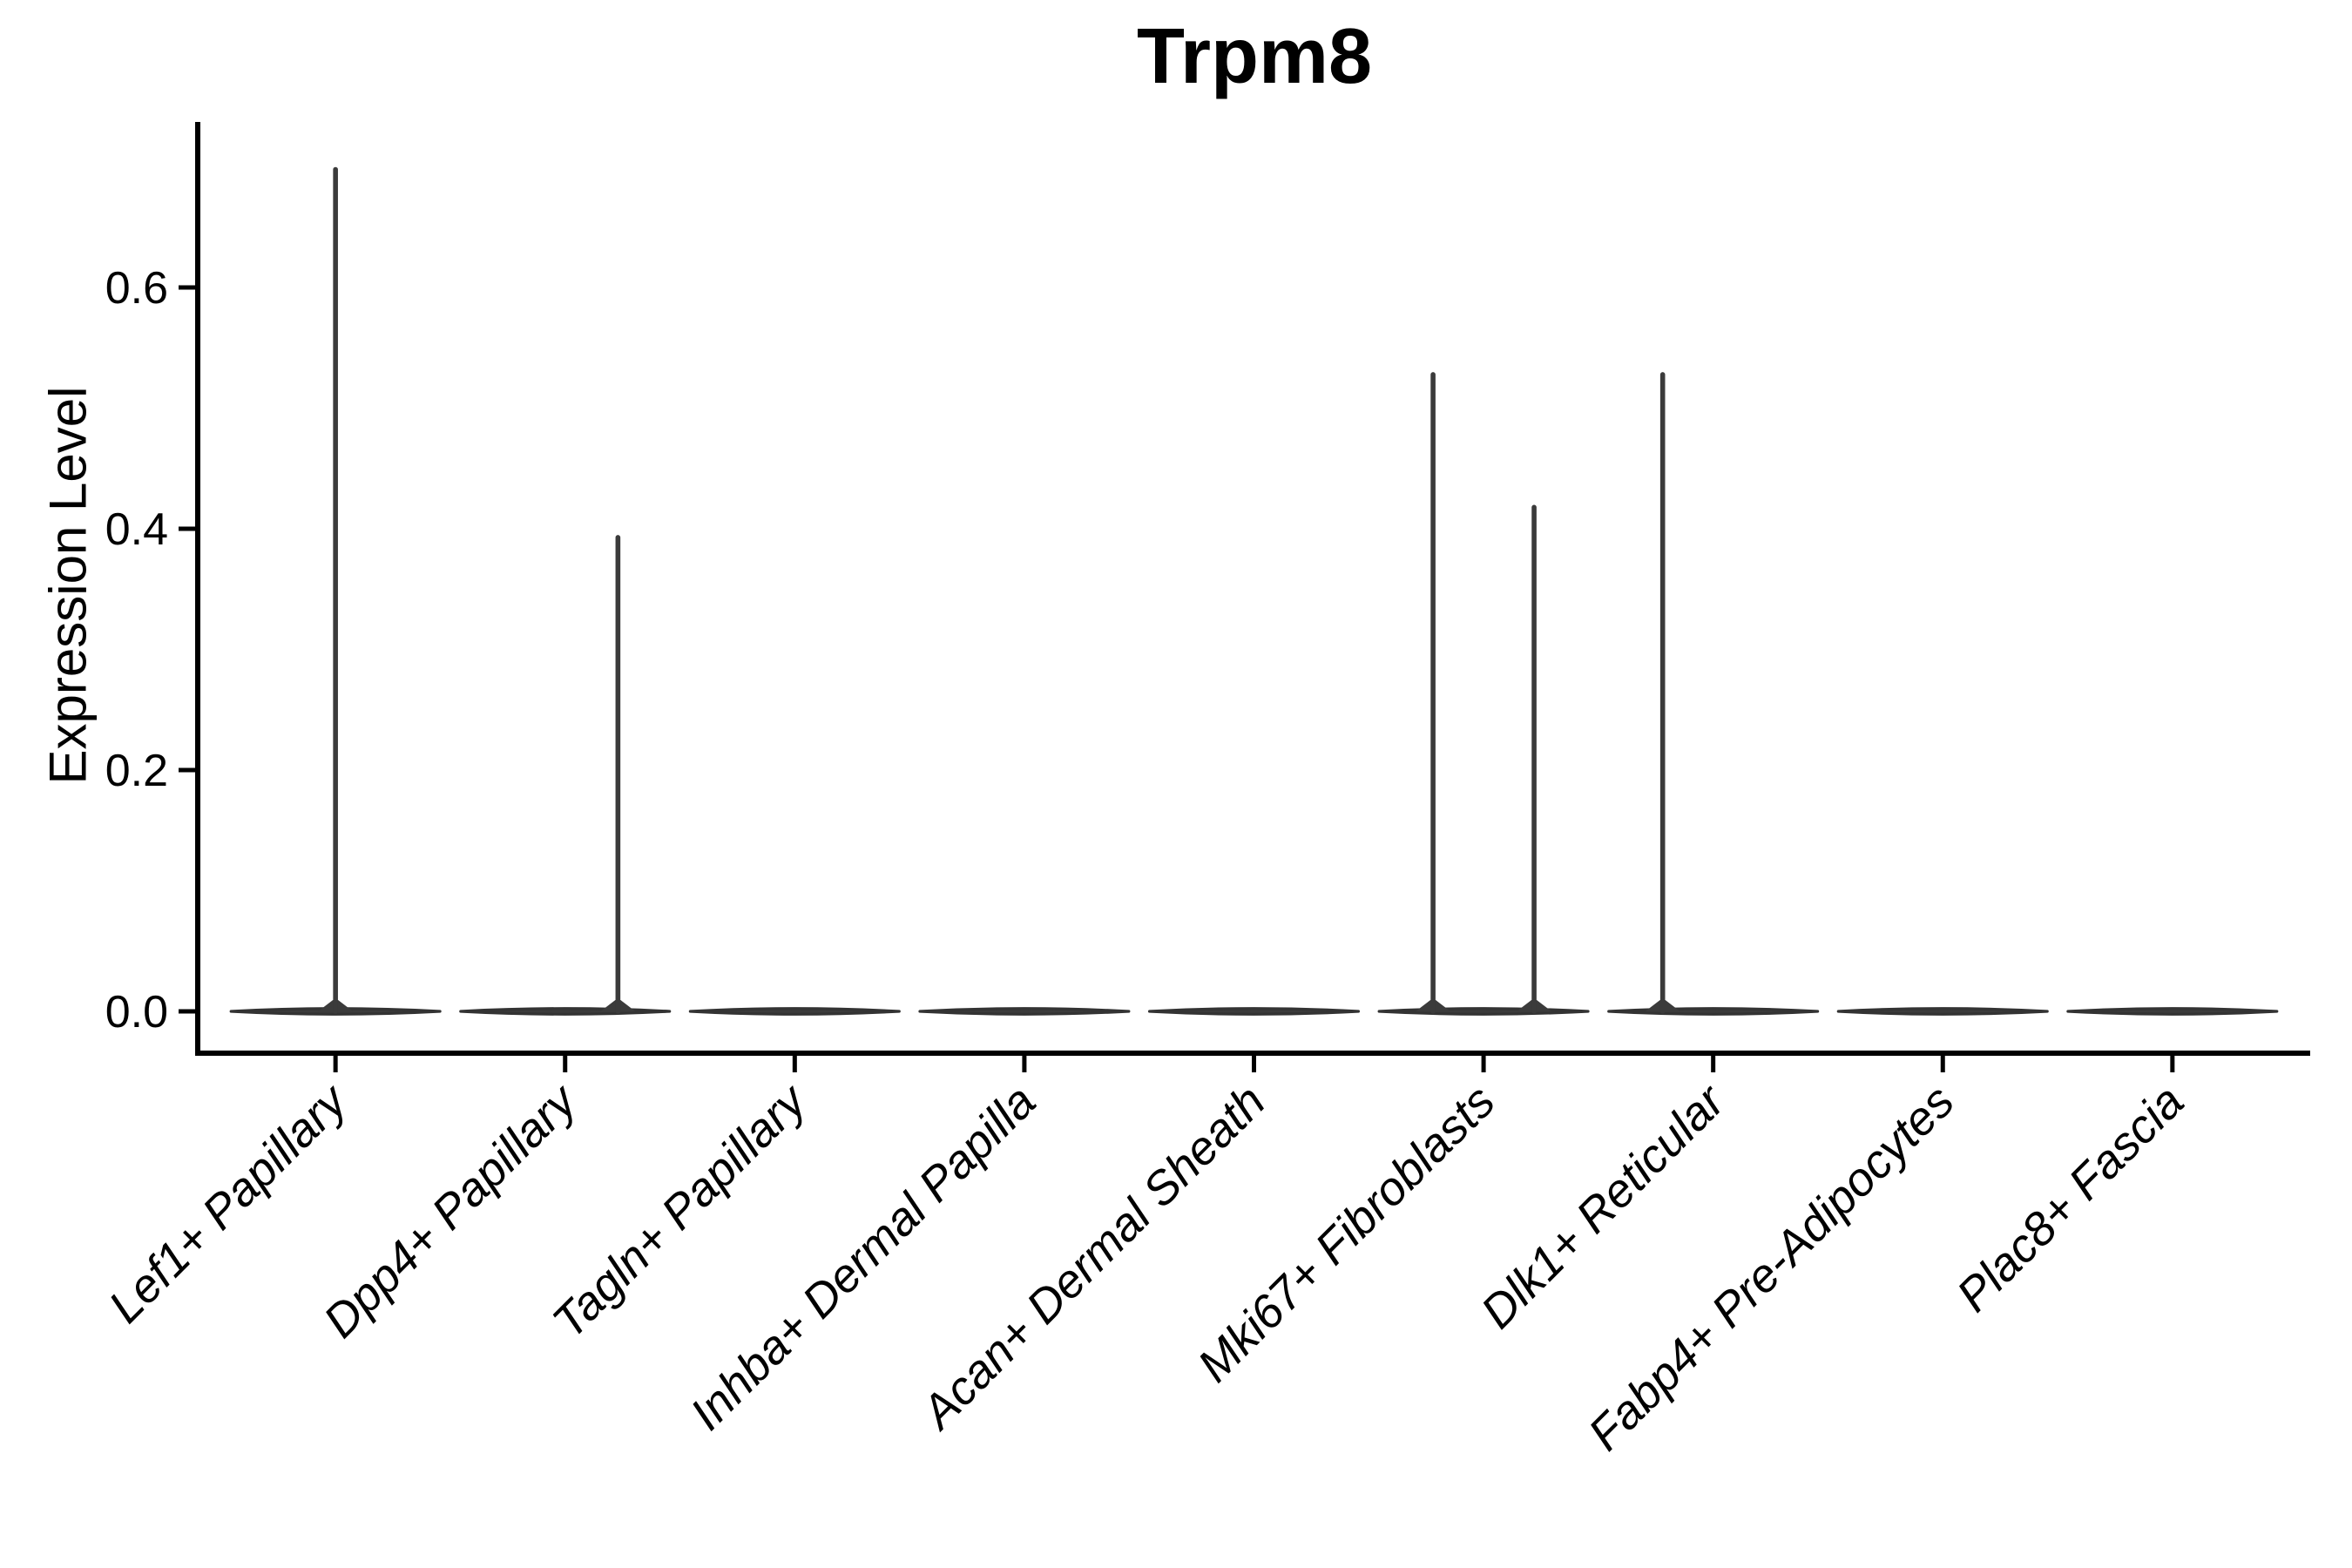  I want to click on x-tick-label: Lef1+ Papillary, so click(229, 1203).